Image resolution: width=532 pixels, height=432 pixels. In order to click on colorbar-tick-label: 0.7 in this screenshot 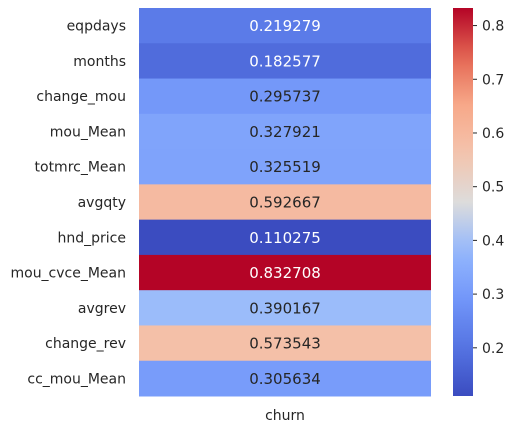, I will do `click(493, 80)`.